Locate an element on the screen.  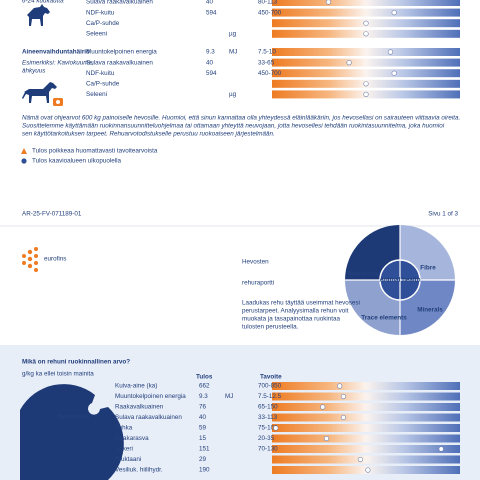
row-result: 594 is located at coordinates (211, 73).